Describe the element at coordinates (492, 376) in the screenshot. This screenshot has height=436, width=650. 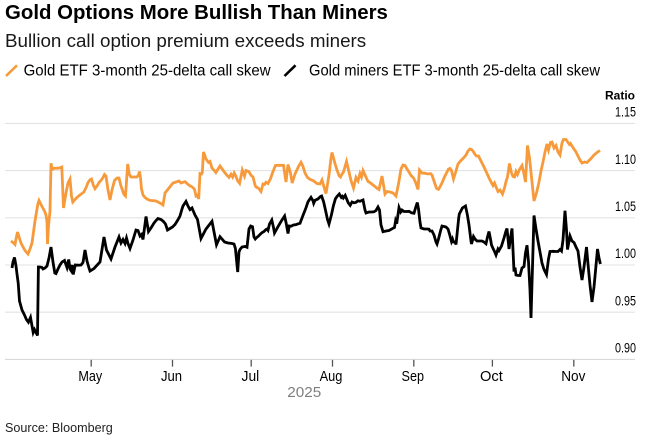
I see `svg-text: Oct` at that location.